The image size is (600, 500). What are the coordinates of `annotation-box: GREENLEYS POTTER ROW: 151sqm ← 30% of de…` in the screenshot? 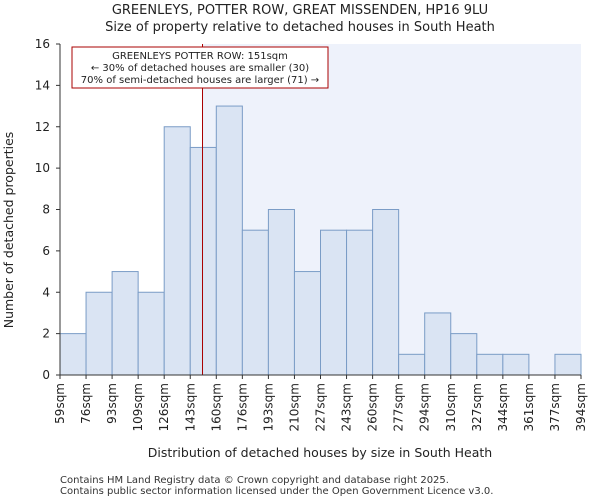 It's located at (200, 67).